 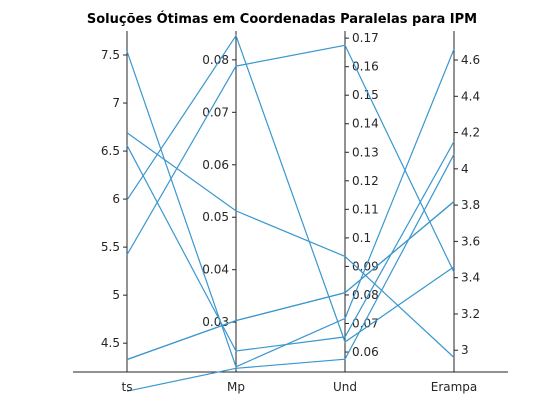 What do you see at coordinates (470, 314) in the screenshot?
I see `tick-label: 3.2` at bounding box center [470, 314].